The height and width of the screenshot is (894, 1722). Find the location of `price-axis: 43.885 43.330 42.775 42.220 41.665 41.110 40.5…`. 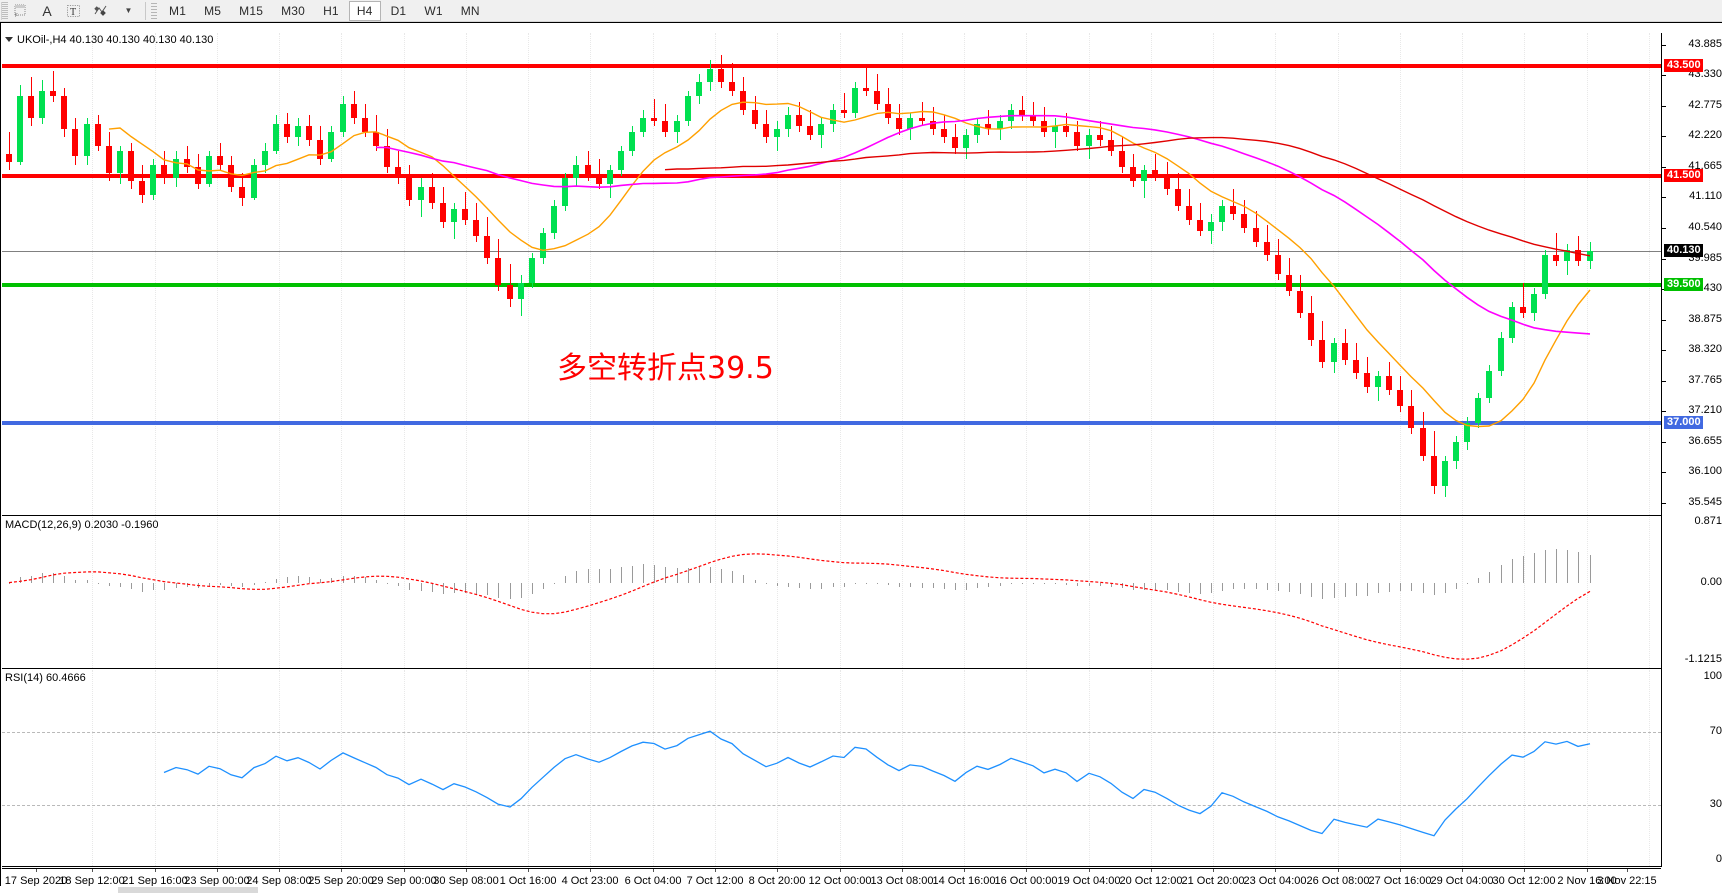

price-axis: 43.885 43.330 42.775 42.220 41.665 41.110 40.5… is located at coordinates (1691, 450).